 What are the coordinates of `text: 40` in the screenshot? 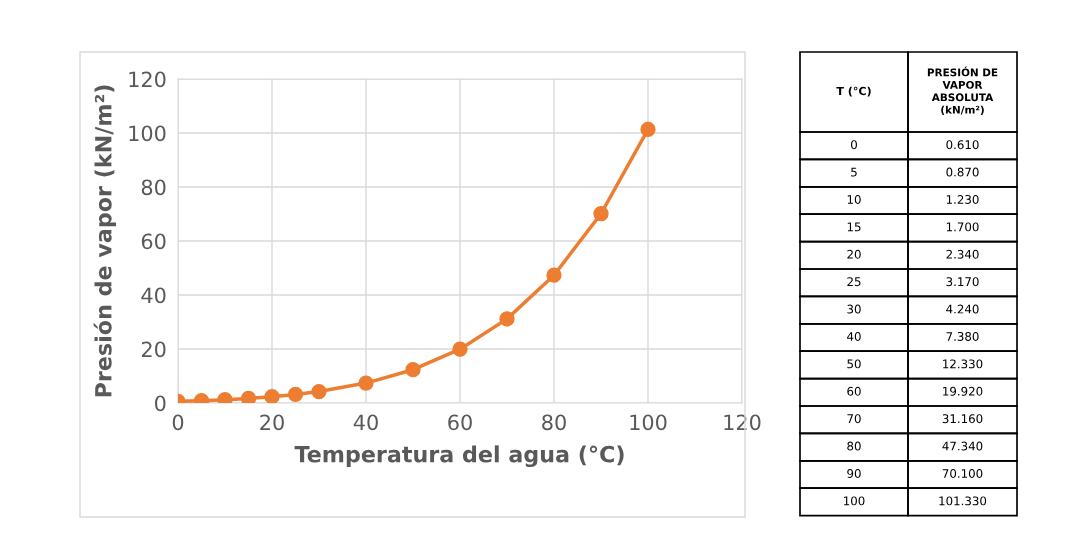 It's located at (854, 336).